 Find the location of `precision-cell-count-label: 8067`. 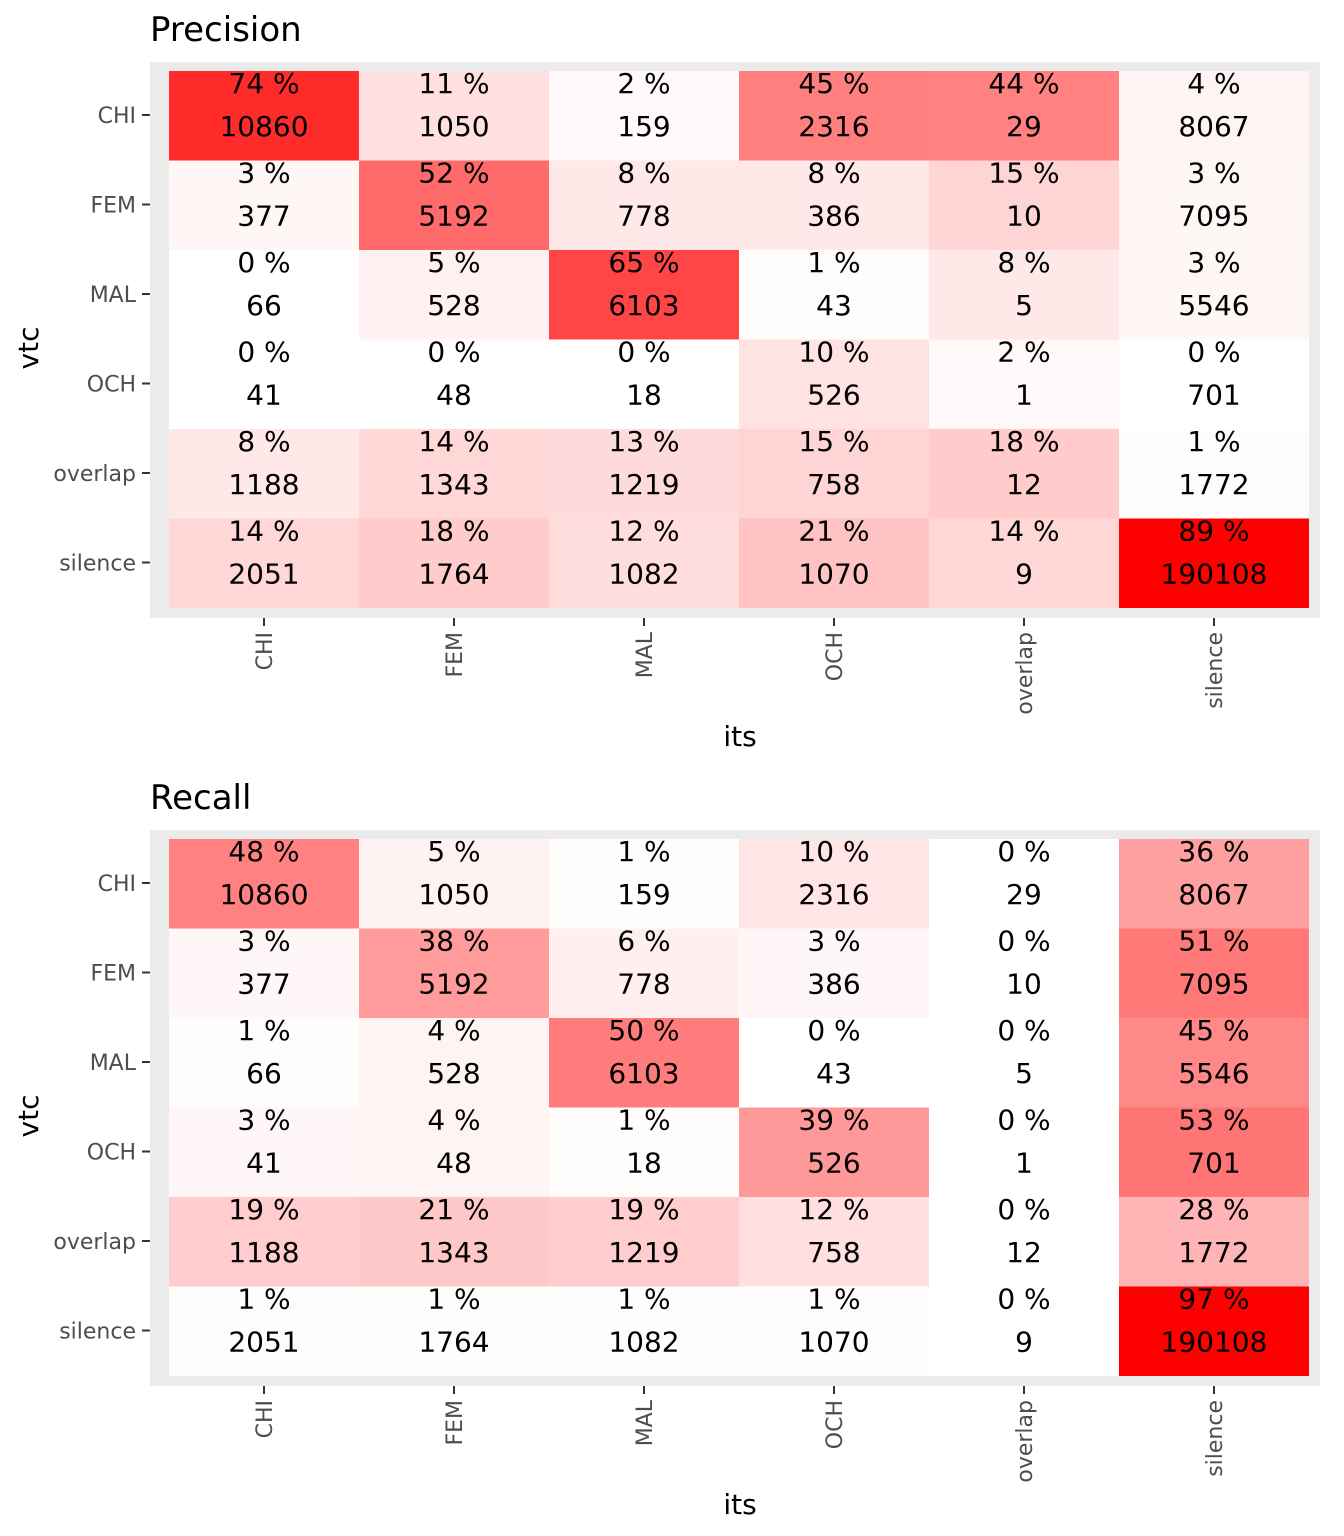

precision-cell-count-label: 8067 is located at coordinates (1213, 126).